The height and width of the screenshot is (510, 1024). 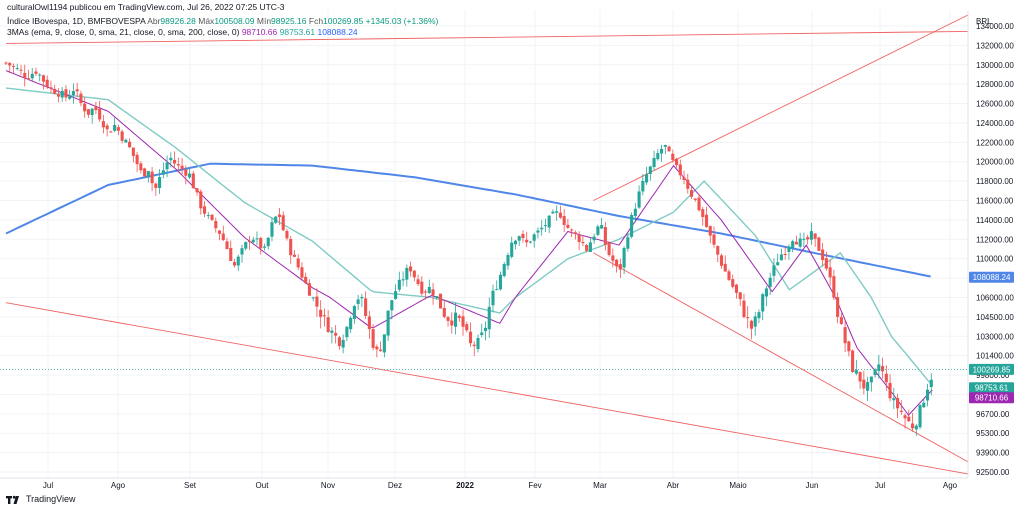 I want to click on price-badge: 98753.61, so click(x=991, y=388).